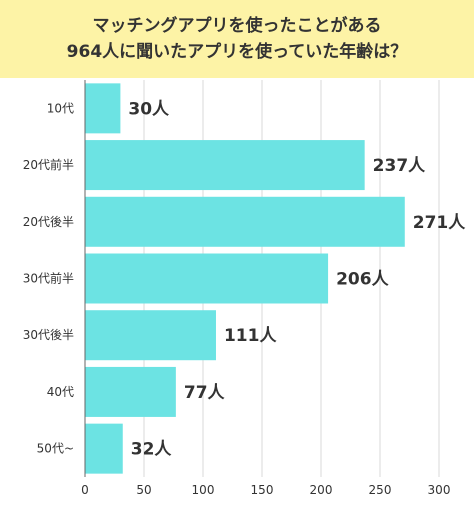  What do you see at coordinates (439, 223) in the screenshot?
I see `value-label-2: 271人` at bounding box center [439, 223].